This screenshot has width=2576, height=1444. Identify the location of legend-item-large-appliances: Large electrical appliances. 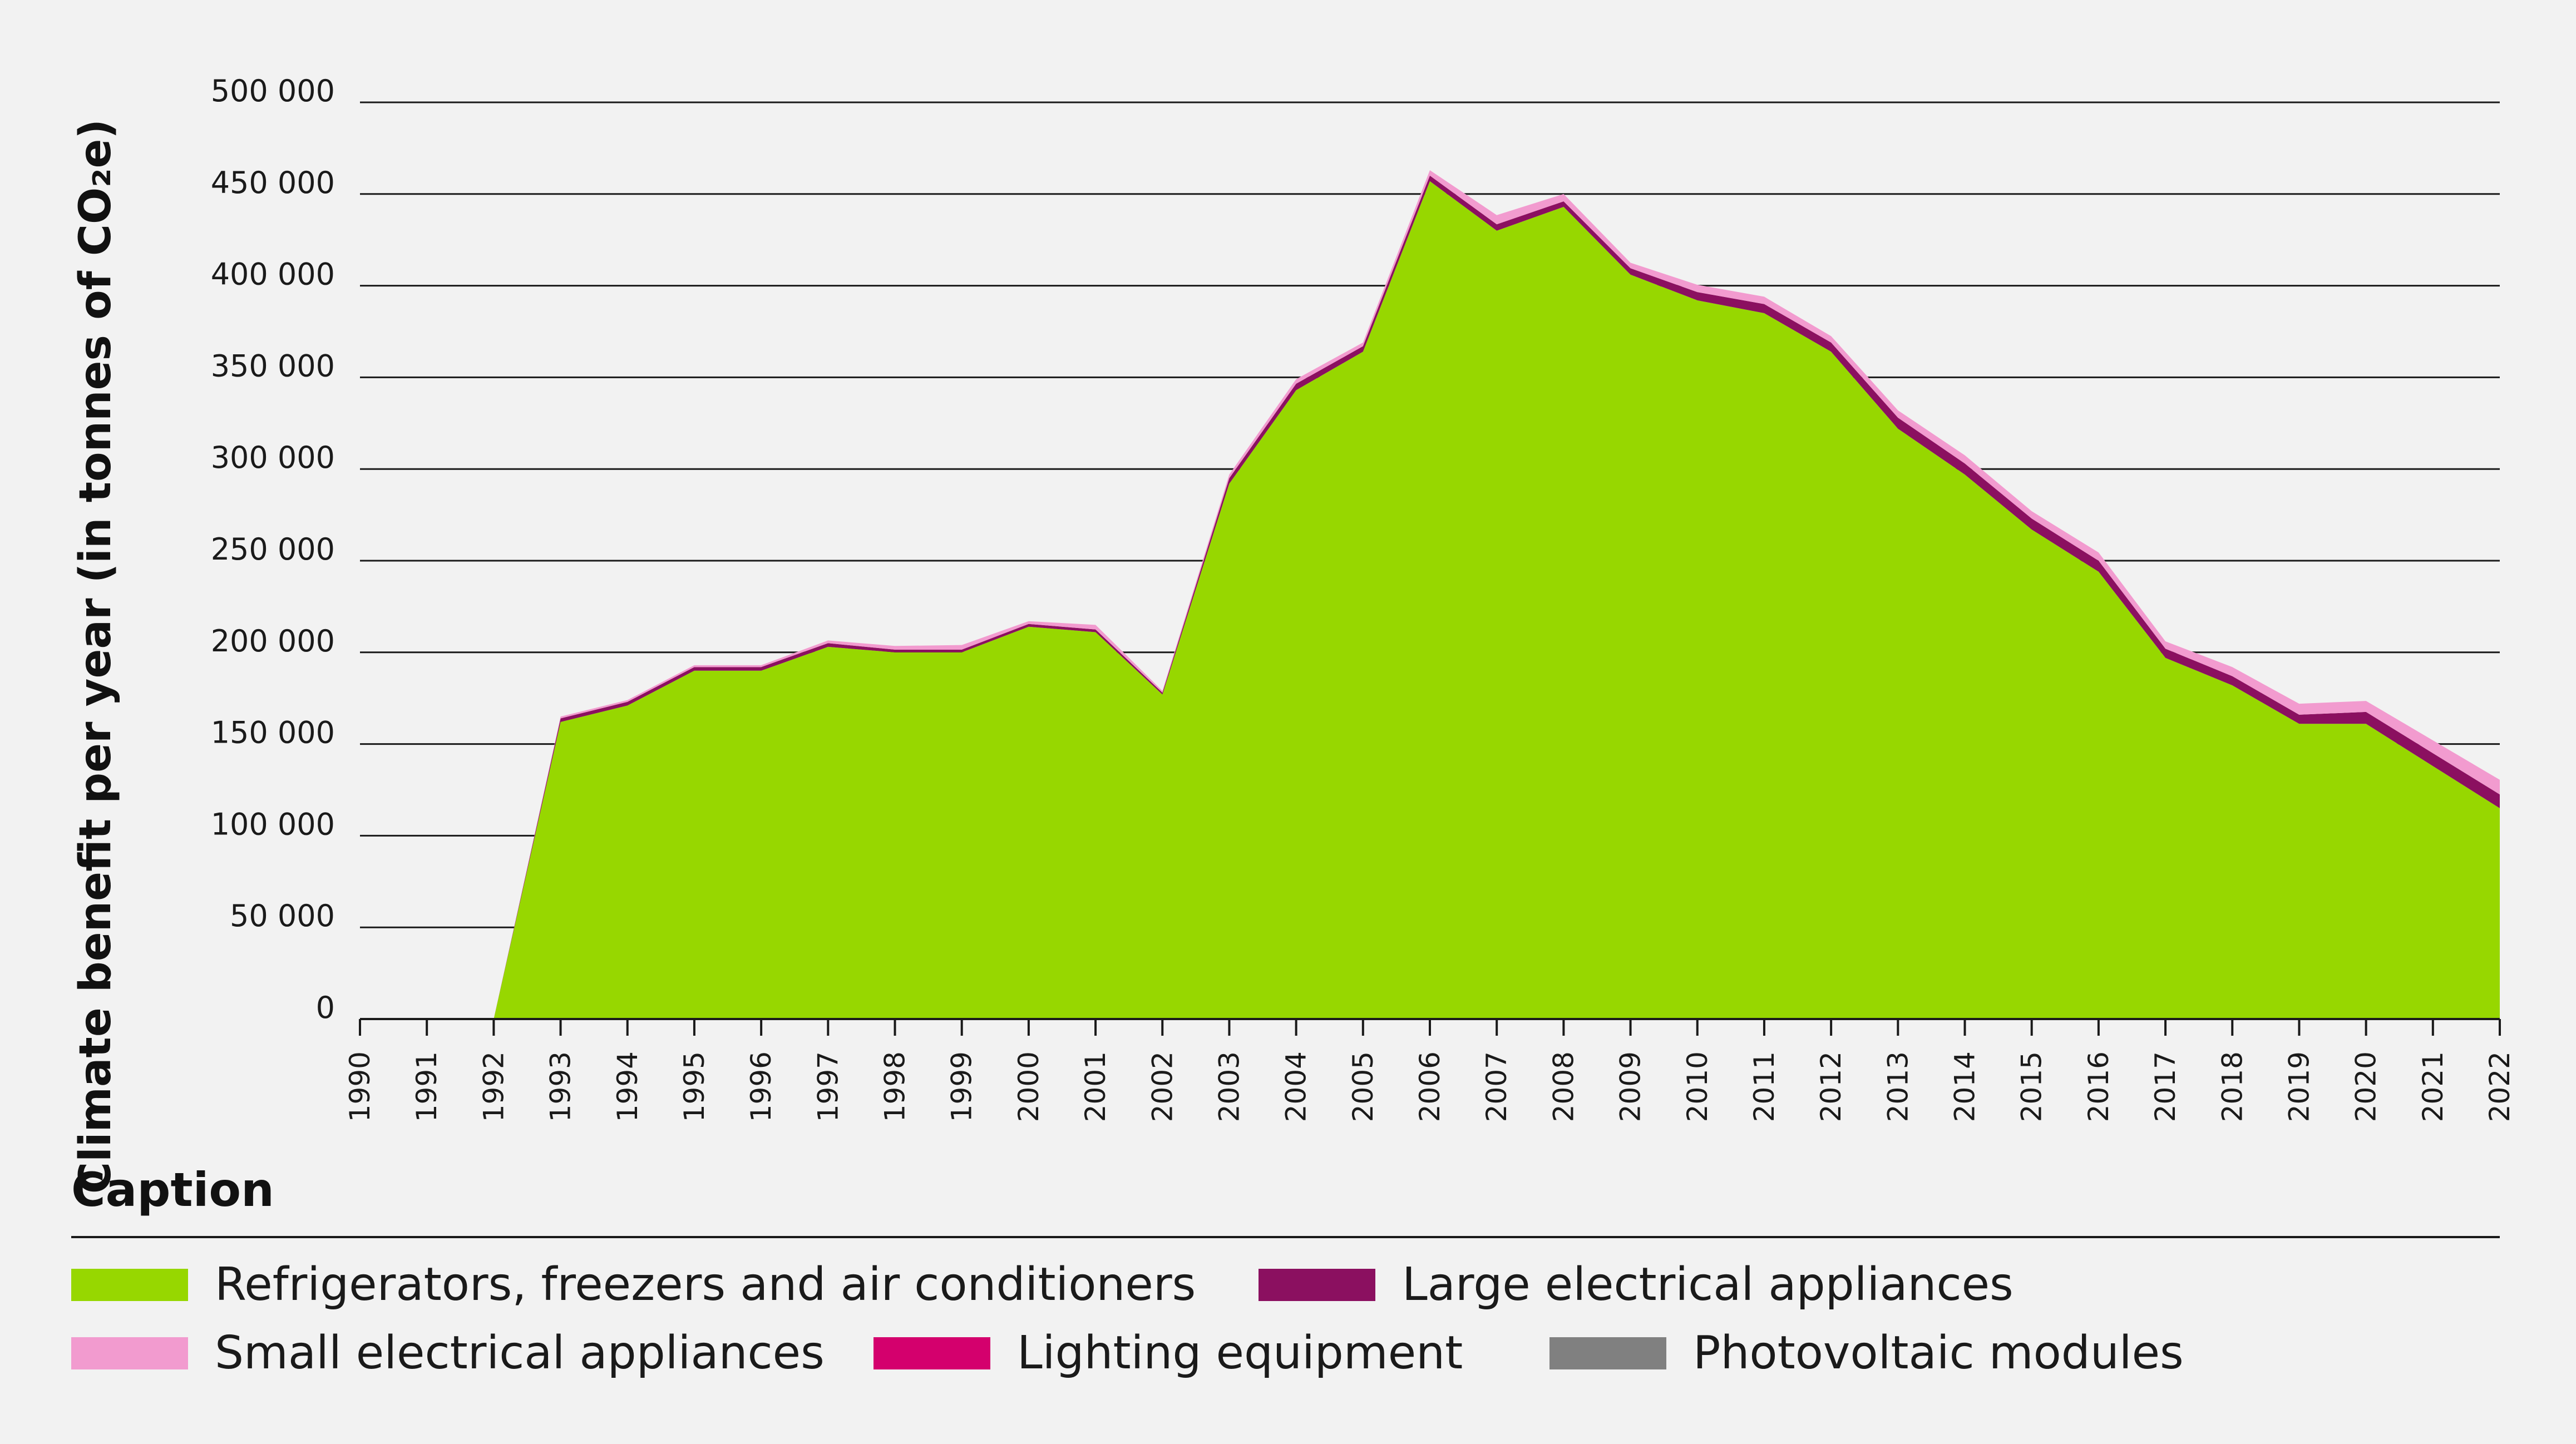
(1636, 1284).